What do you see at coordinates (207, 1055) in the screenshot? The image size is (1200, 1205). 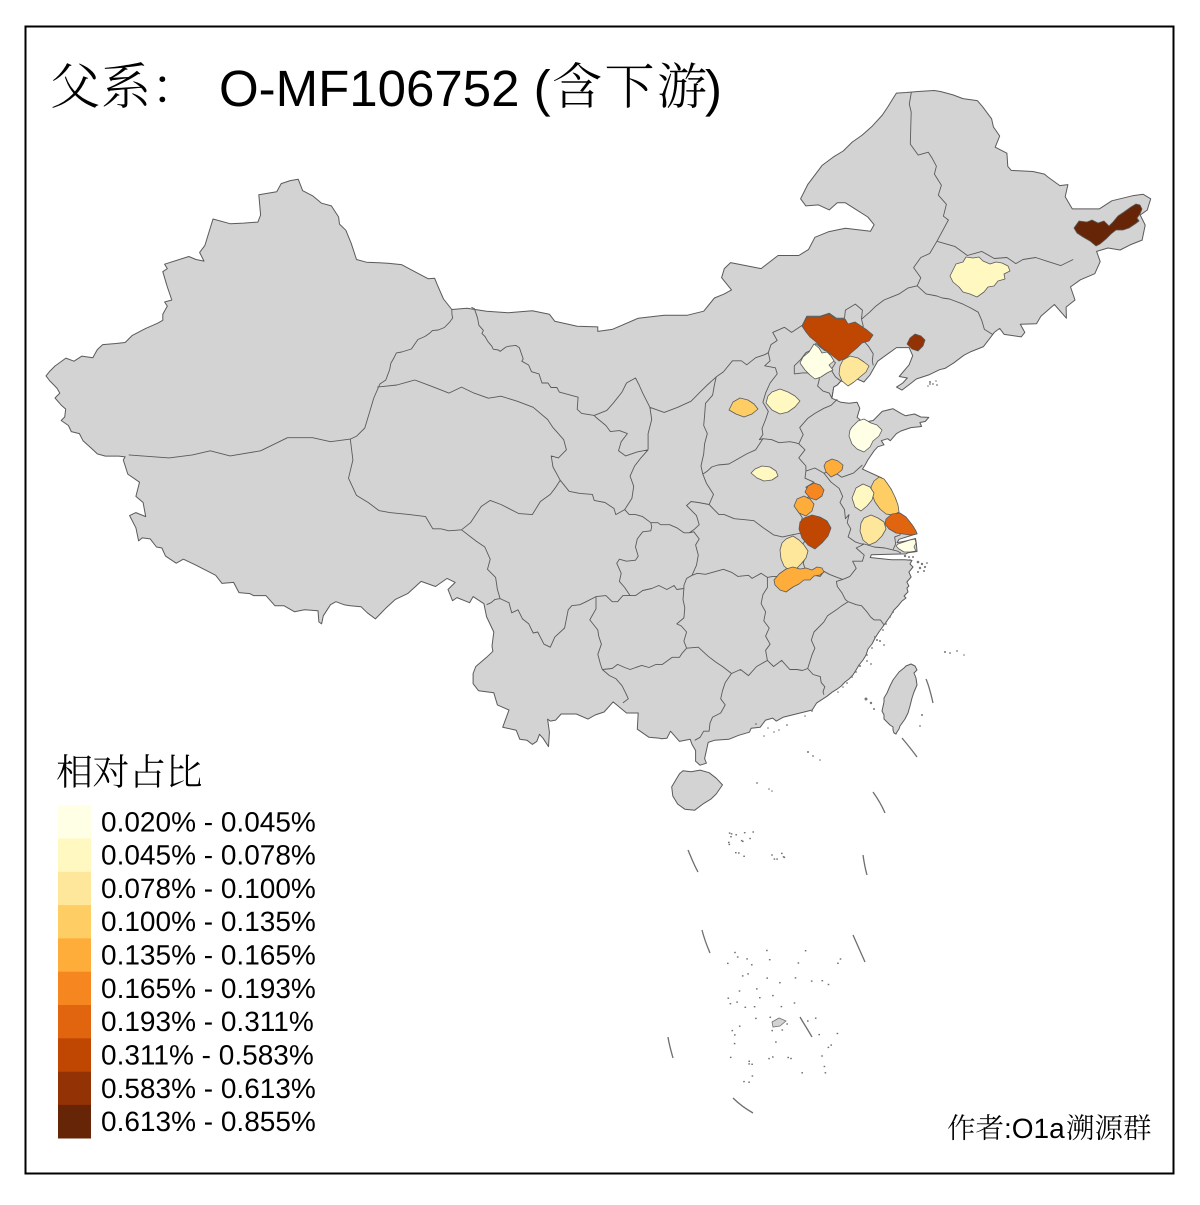 I see `svg-text: 0.311% - 0.583%` at bounding box center [207, 1055].